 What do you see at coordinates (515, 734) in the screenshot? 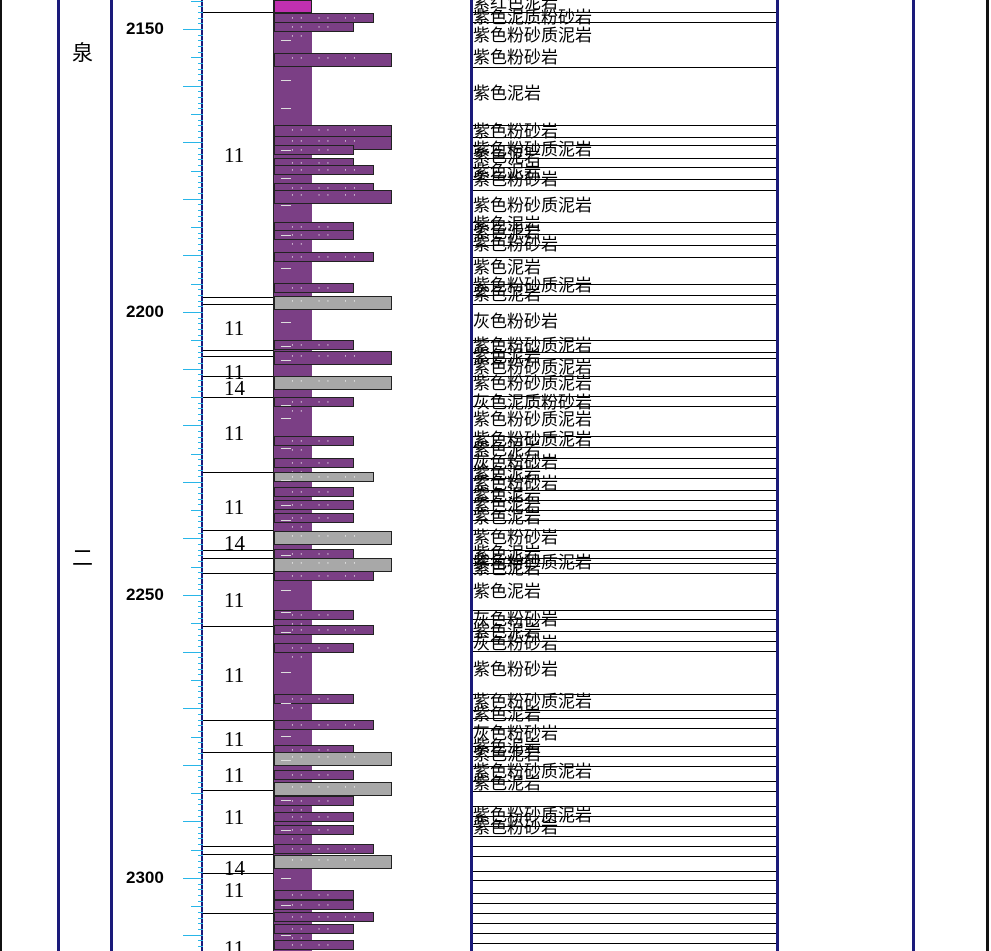
I see `lithology-label: 灰色粉砂岩` at bounding box center [515, 734].